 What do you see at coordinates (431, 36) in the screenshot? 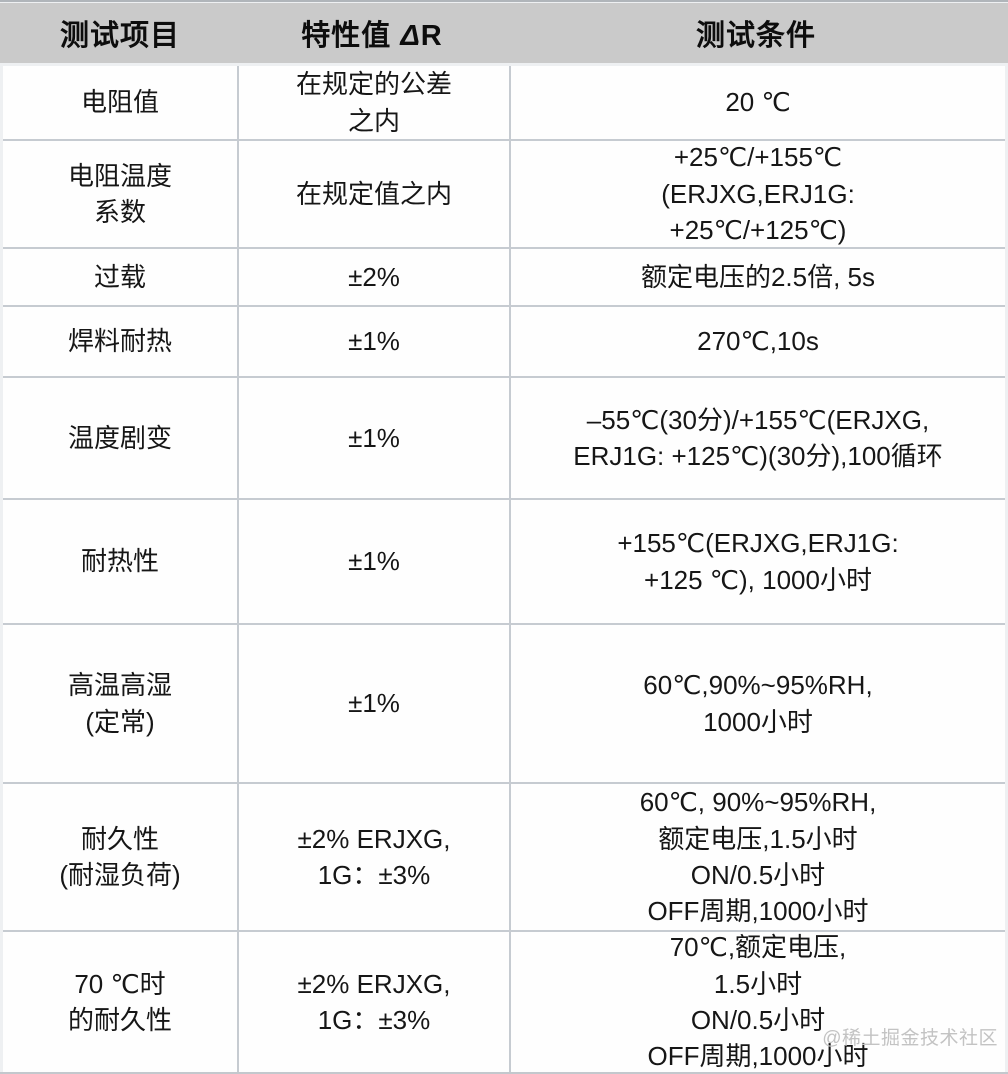
I see `header-characteristic-suffix: R` at bounding box center [431, 36].